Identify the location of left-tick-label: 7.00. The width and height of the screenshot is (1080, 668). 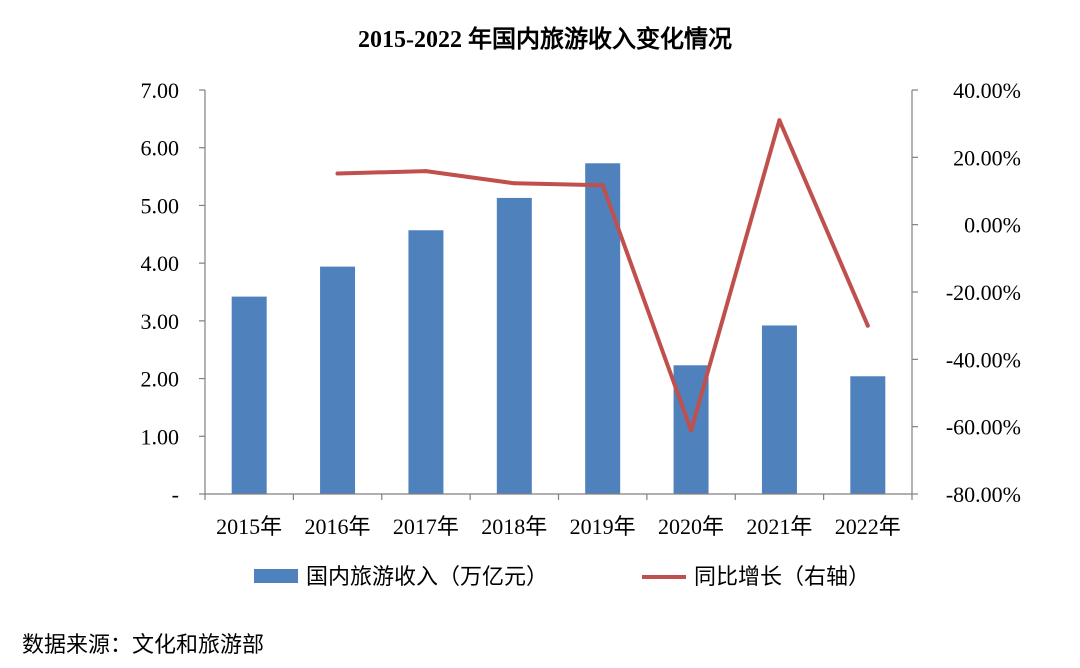
(160, 90).